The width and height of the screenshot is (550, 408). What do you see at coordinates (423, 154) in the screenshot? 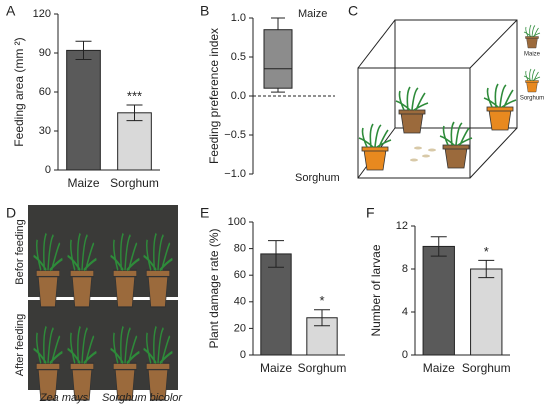
I see `larvae` at bounding box center [423, 154].